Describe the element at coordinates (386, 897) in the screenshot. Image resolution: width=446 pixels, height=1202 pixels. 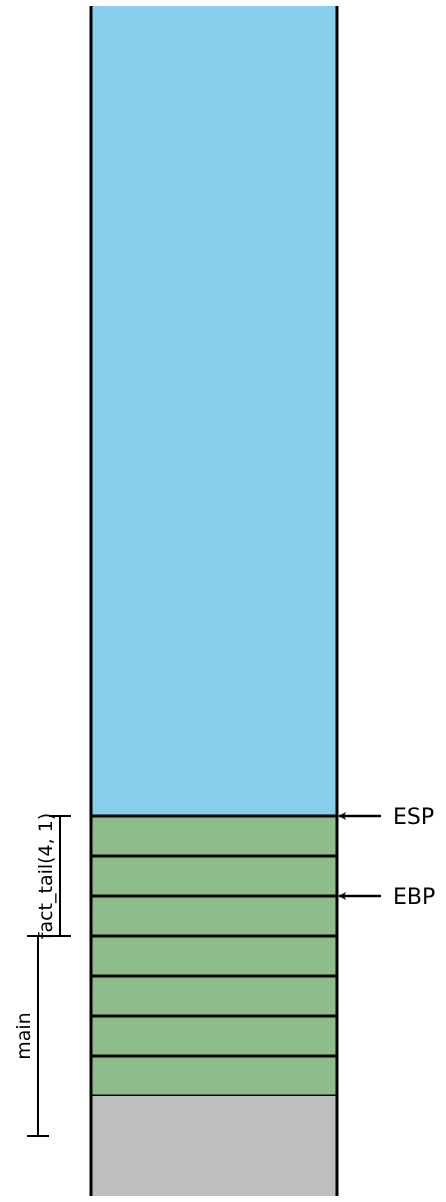
I see `ebp-pointer: EBP` at that location.